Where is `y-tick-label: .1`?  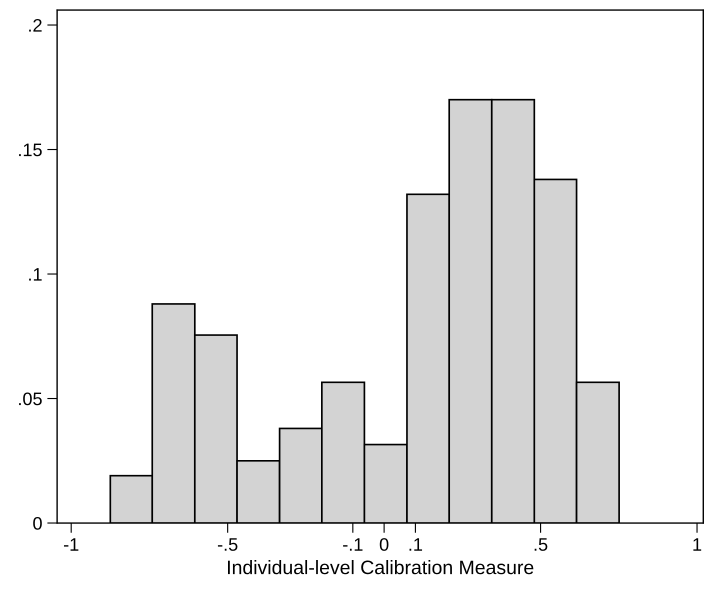
y-tick-label: .1 is located at coordinates (35, 274).